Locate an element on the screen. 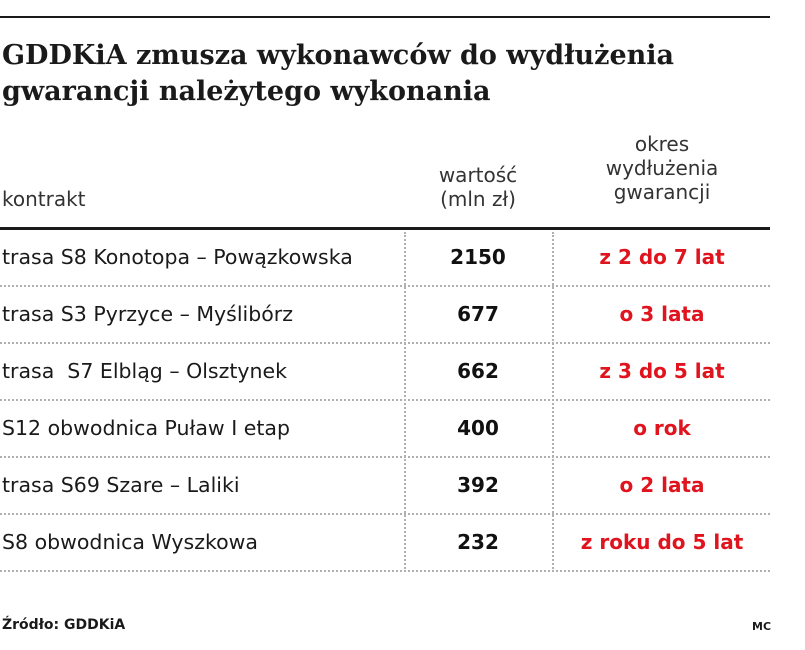  header-period: okres wydłużenia gwarancji is located at coordinates (662, 168).